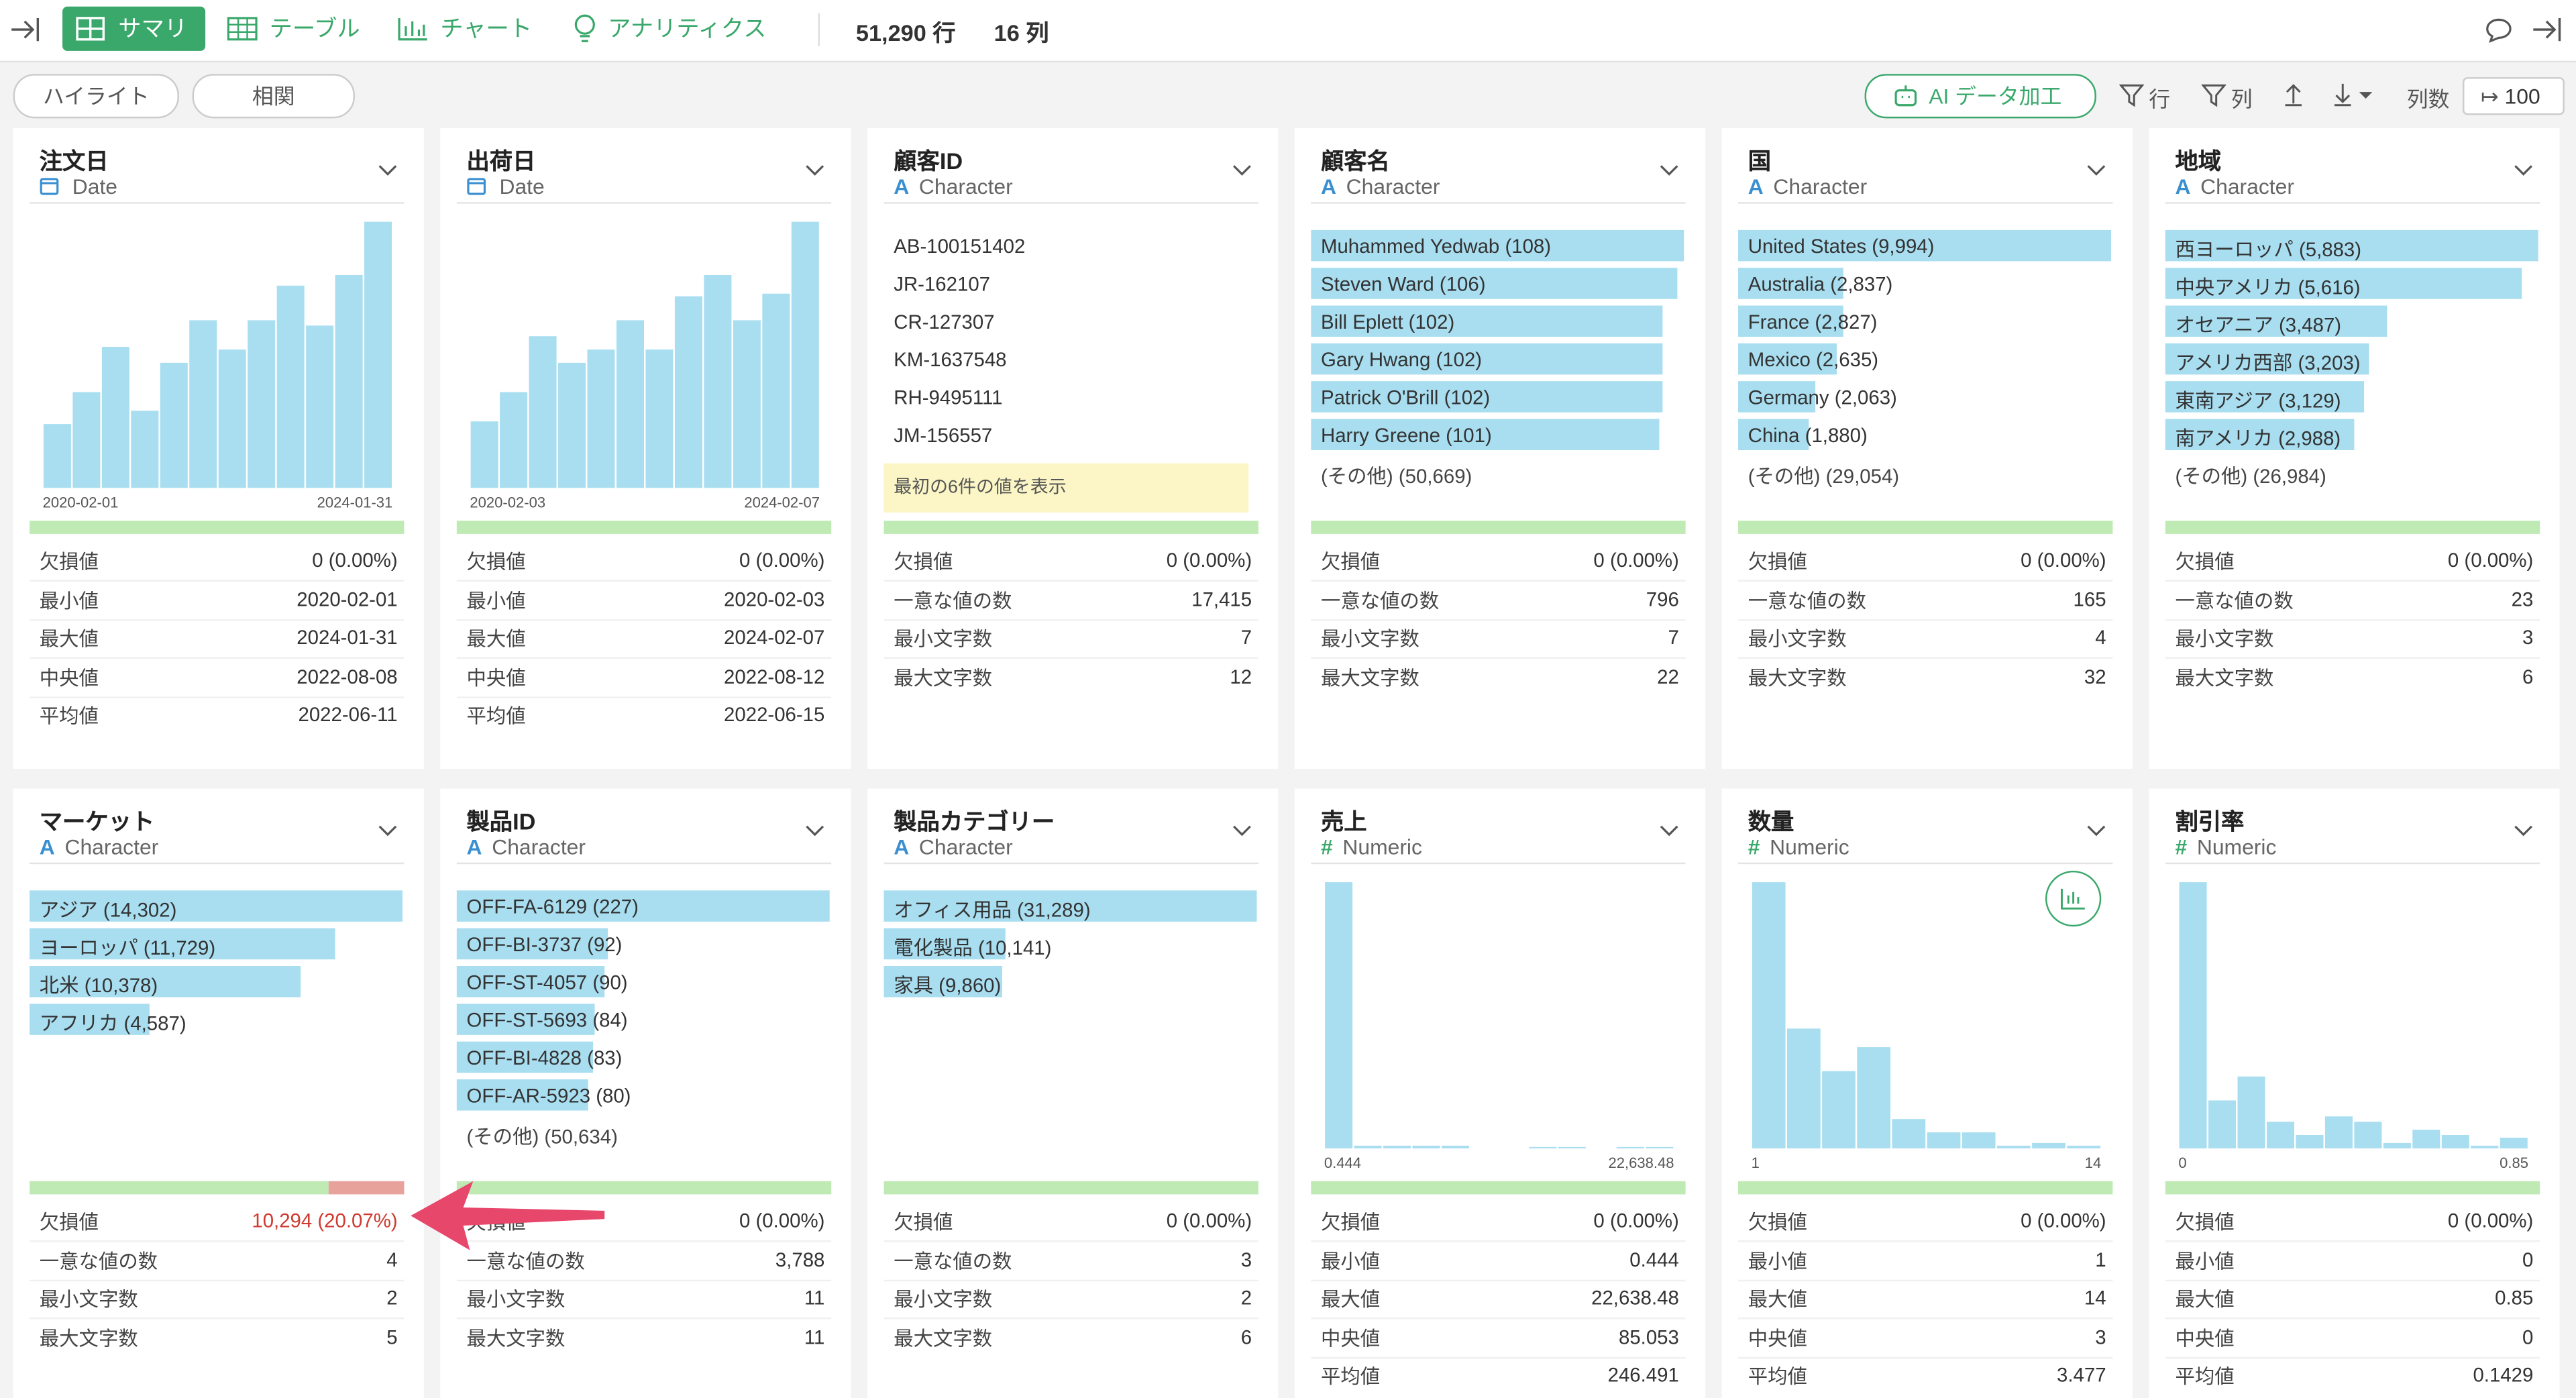  Describe the element at coordinates (544, 1058) in the screenshot. I see `value-label: OFF-BI-4828 (83)` at that location.